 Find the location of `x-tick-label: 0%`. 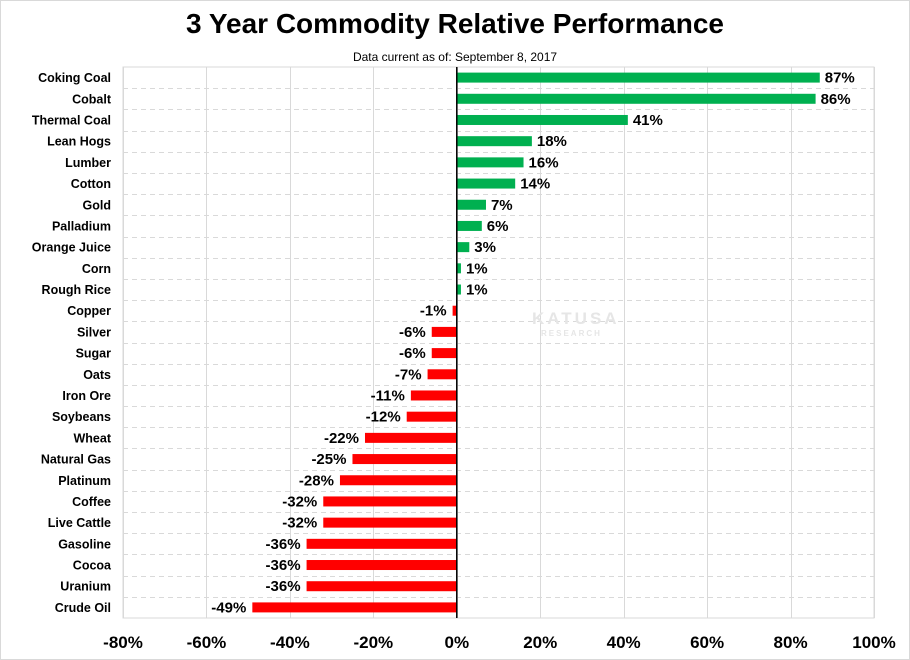

x-tick-label: 0% is located at coordinates (456, 642).